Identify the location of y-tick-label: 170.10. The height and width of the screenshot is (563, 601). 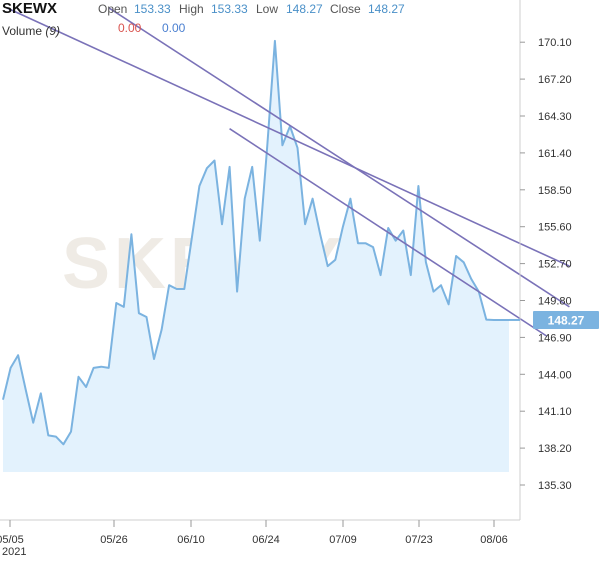
(555, 43).